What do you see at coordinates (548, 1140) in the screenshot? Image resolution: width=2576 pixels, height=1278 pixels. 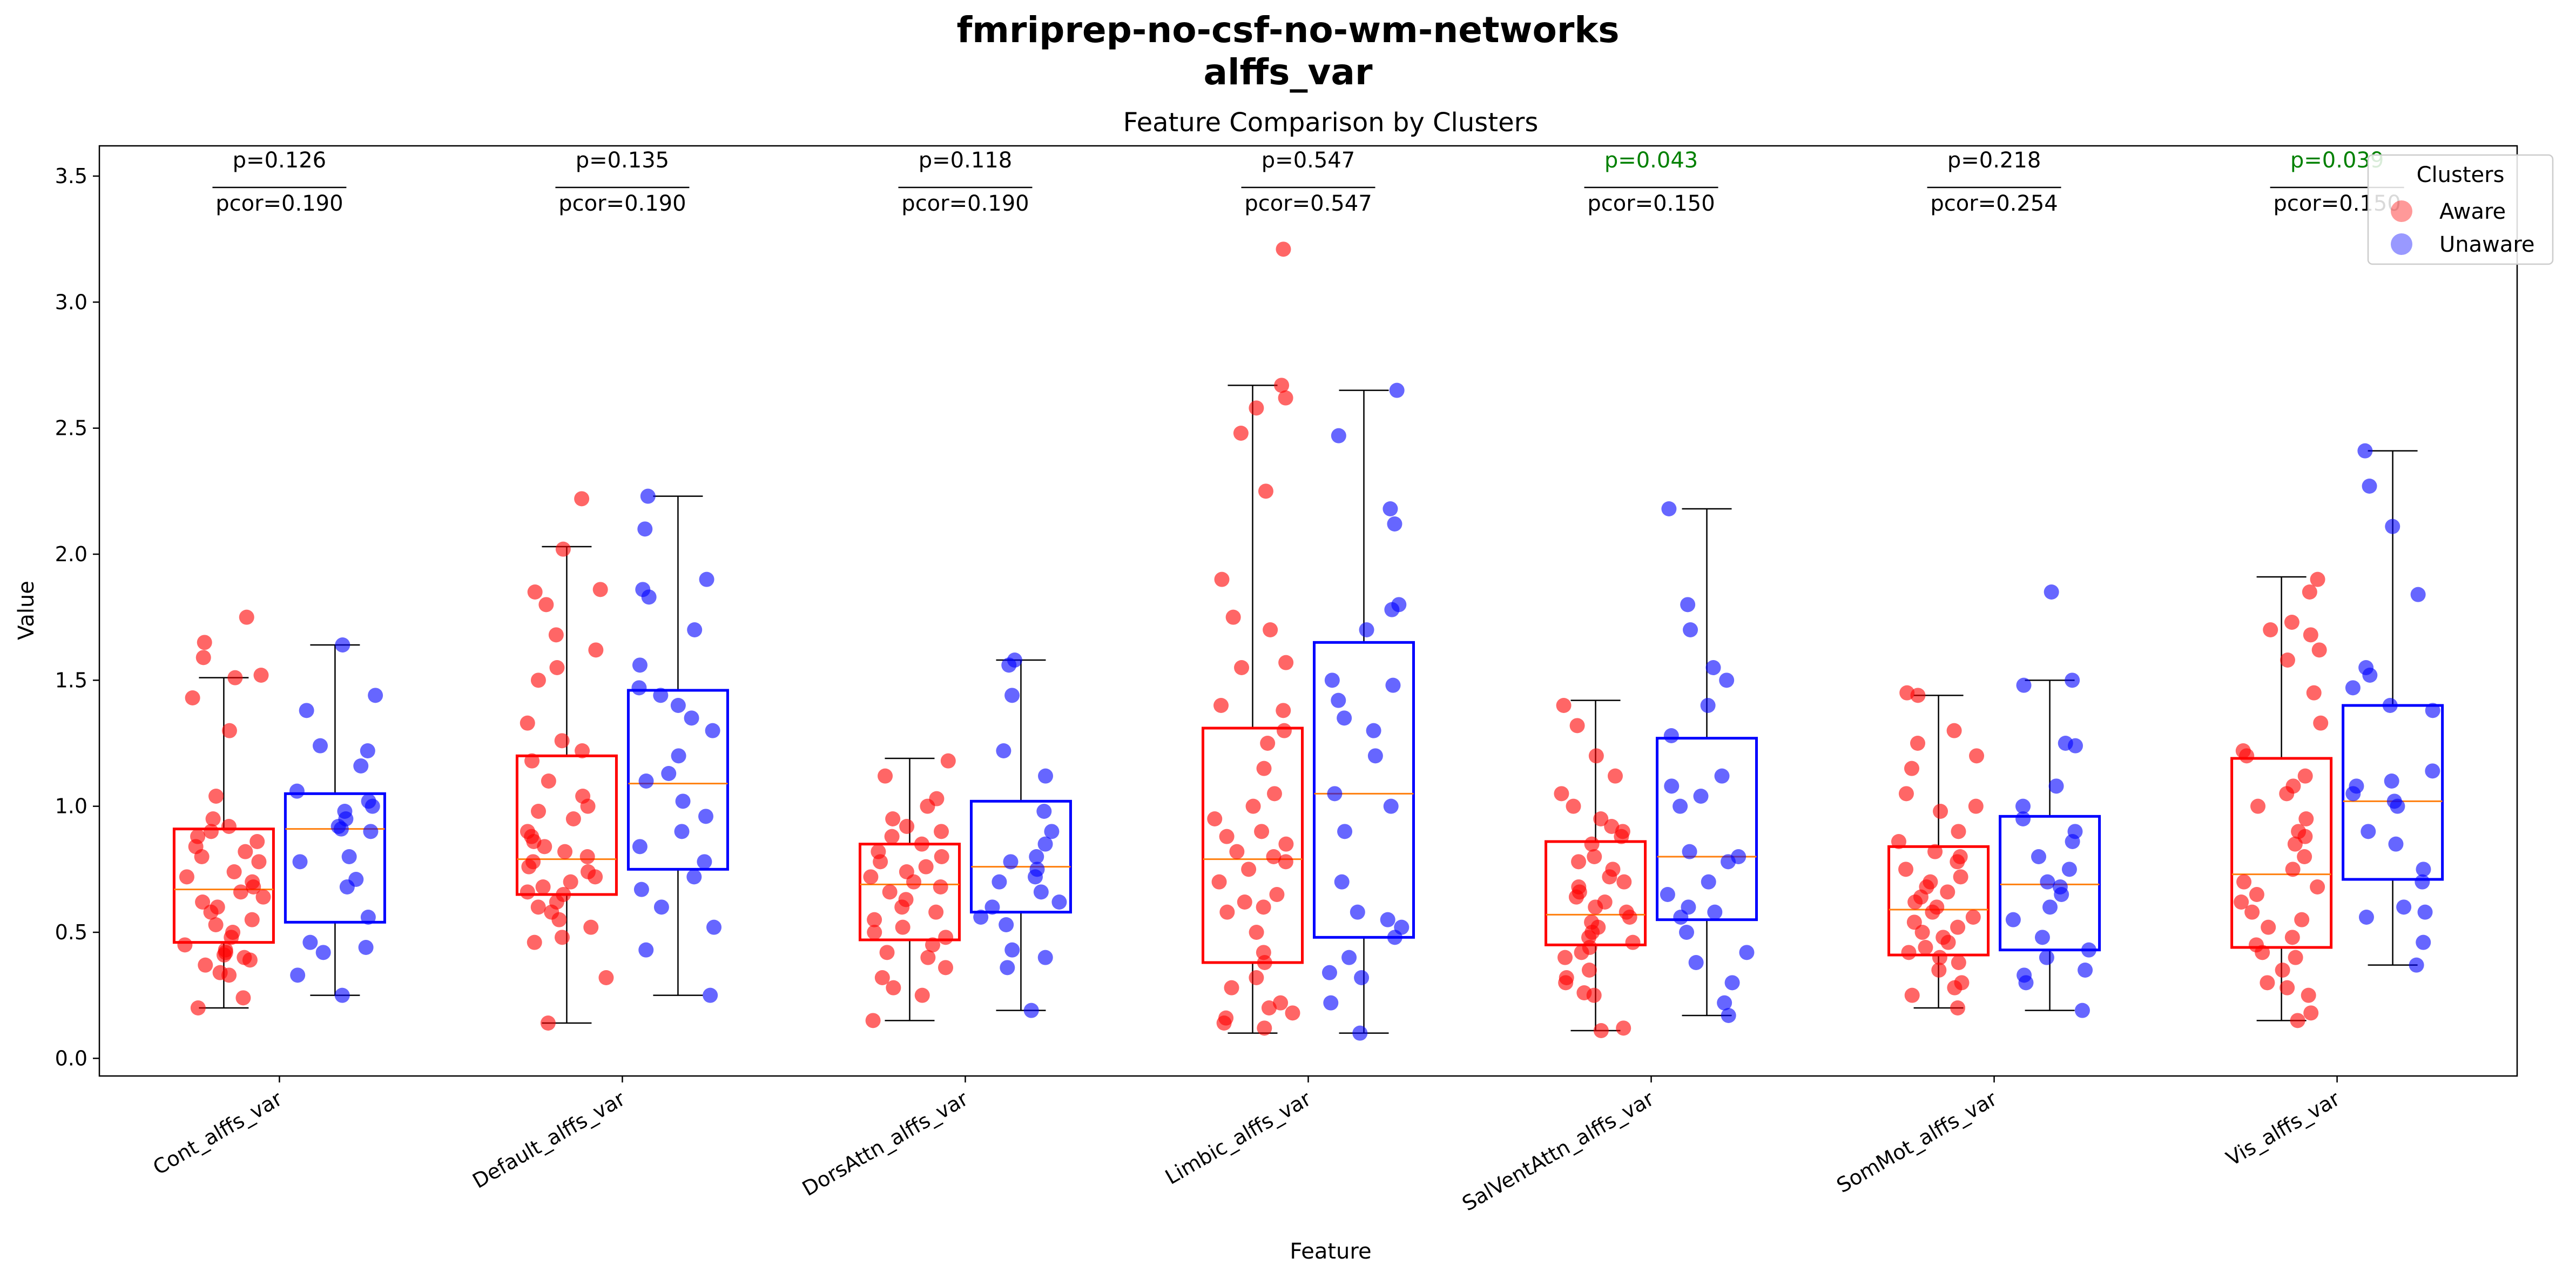 I see `x-tick-label: Default_alffs_var` at bounding box center [548, 1140].